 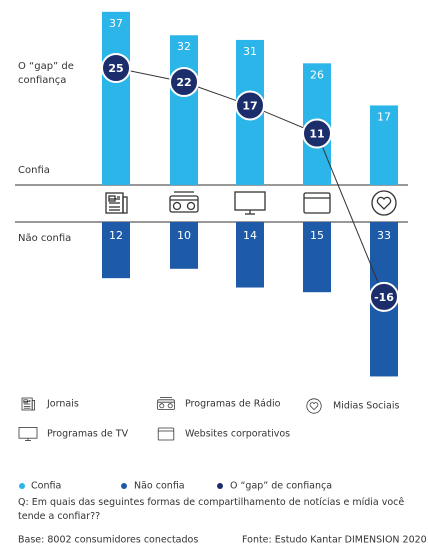 I want to click on legend-label: Programas de Rádio, so click(x=233, y=404).